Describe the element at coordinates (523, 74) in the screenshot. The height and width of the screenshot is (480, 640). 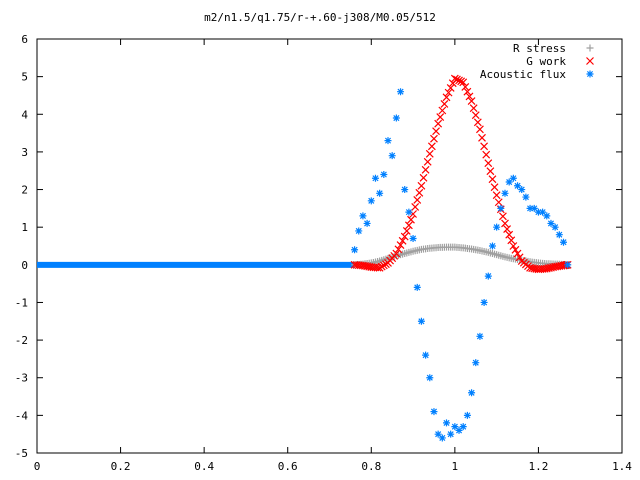
I see `legend-label: Acoustic flux` at that location.